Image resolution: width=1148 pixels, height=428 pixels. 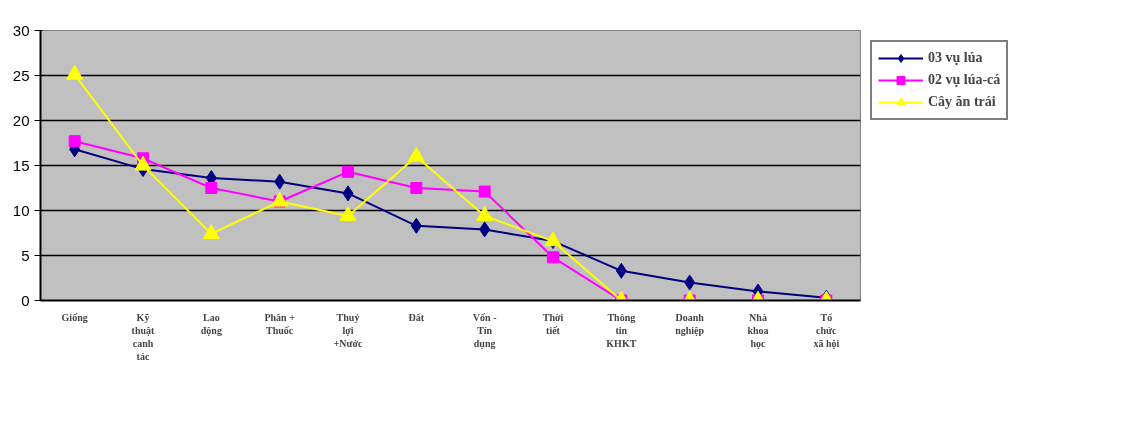 I want to click on x-tick-label: Nhà khoa học, so click(x=758, y=330).